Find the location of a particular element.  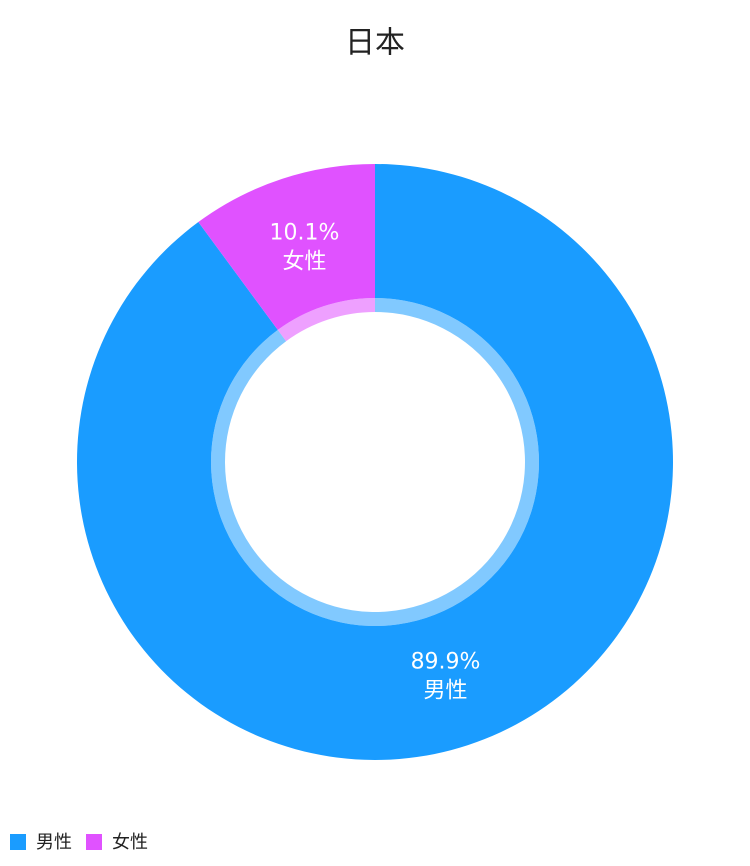

value-label: 10.1% is located at coordinates (305, 232).